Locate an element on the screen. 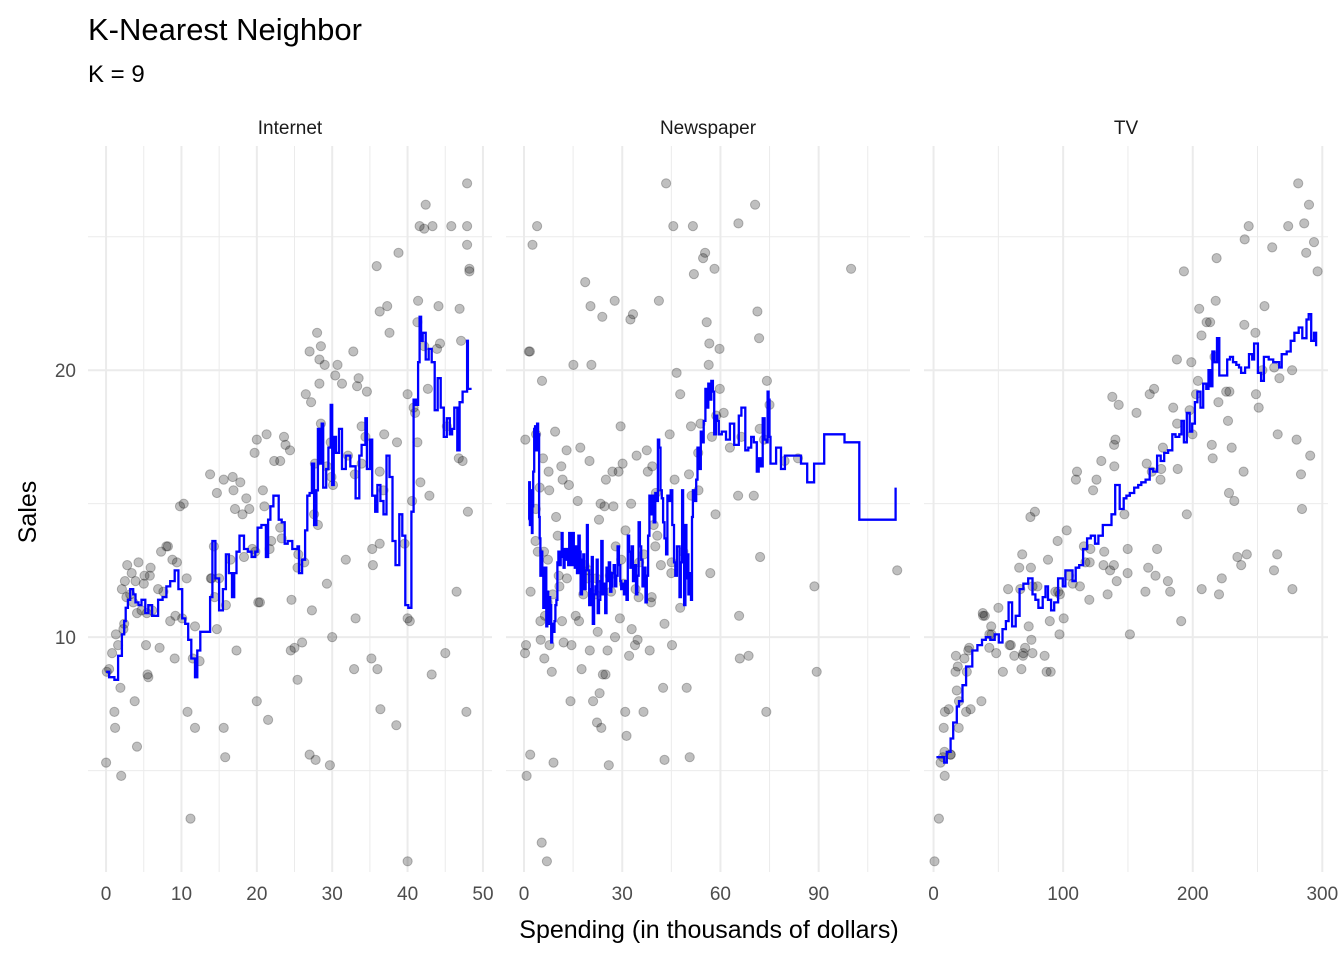 The width and height of the screenshot is (1344, 965). facet-label: Internet is located at coordinates (290, 128).